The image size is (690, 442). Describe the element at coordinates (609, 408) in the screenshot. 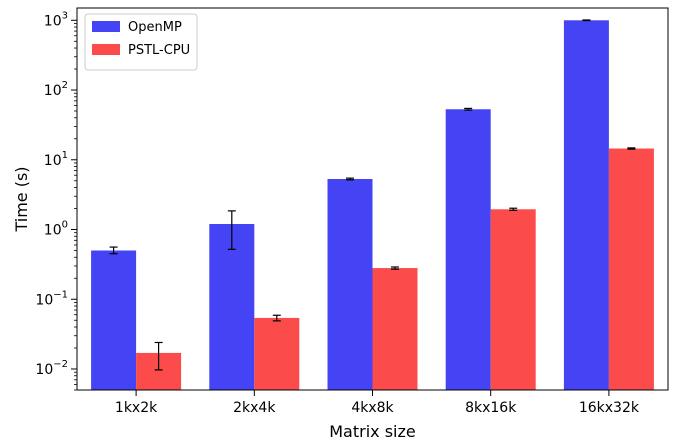

I see `x-tick-label-16kx32k: 16kx32k` at that location.